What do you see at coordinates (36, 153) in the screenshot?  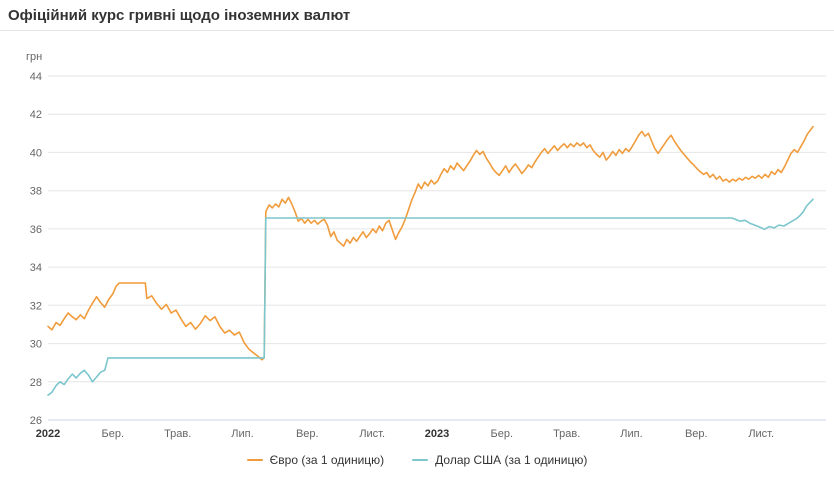 I see `y-tick-label: 40` at bounding box center [36, 153].